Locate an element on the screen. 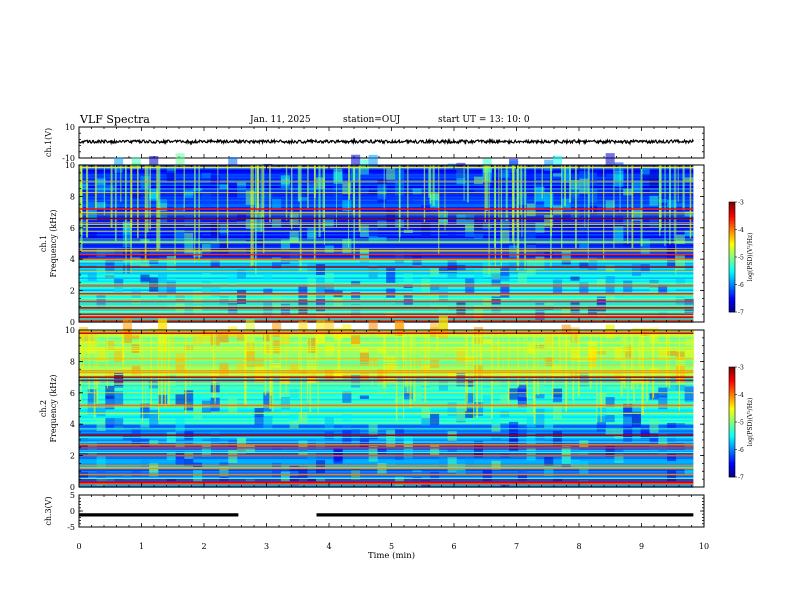  x-axis: 0 1 2 3 4 5 6 7 8 9 10 Time (min) is located at coordinates (392, 551).